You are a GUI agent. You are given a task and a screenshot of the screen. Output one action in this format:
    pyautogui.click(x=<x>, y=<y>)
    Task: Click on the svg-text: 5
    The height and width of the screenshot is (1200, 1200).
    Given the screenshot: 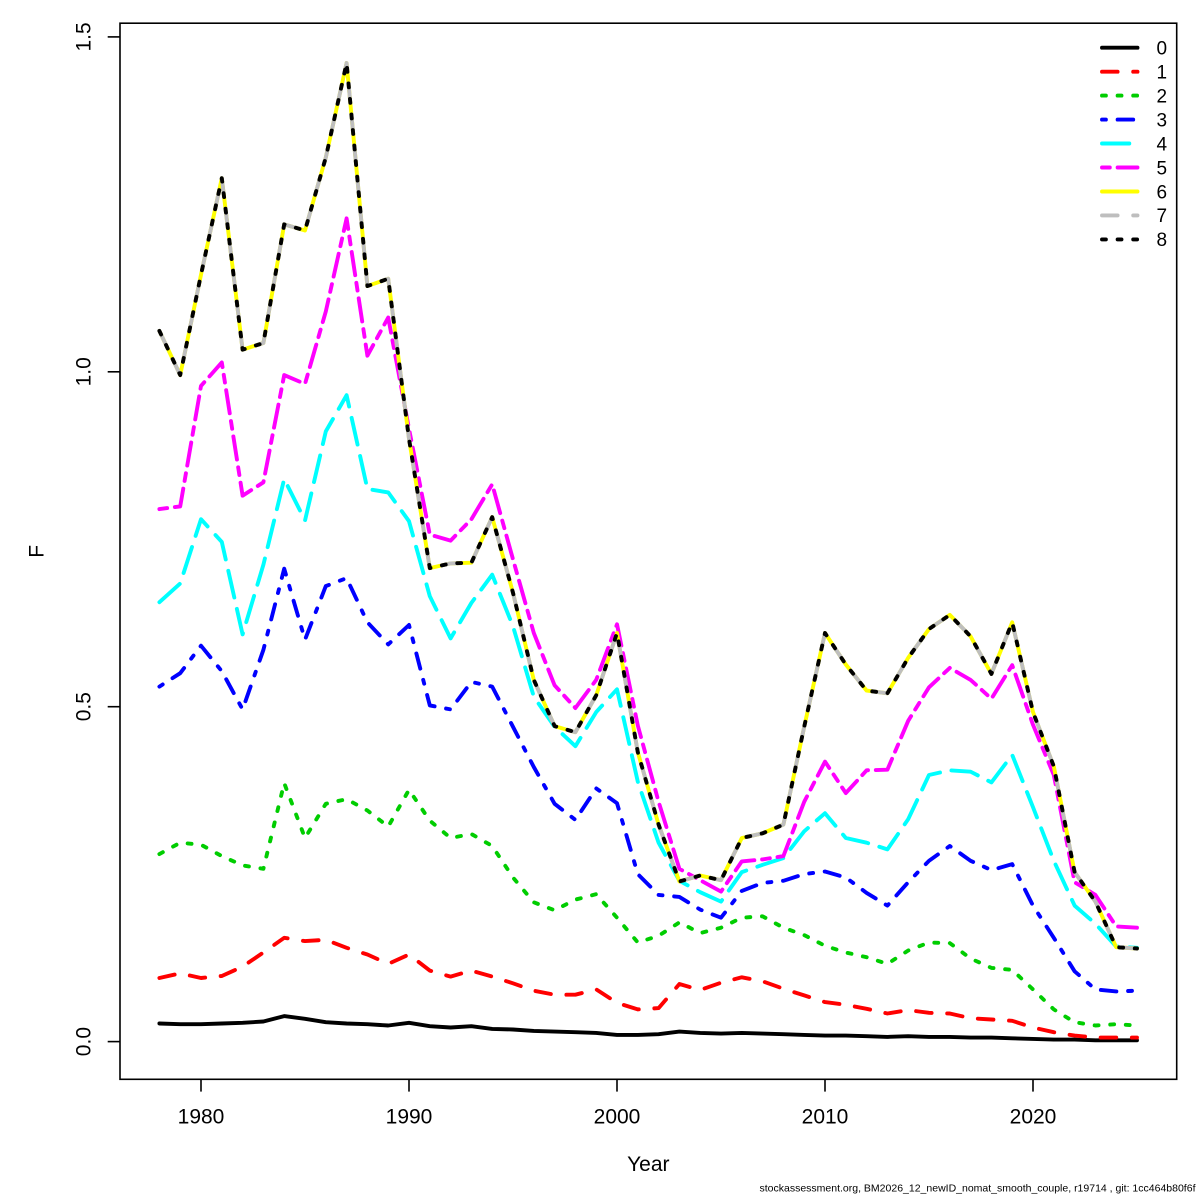 What is the action you would take?
    pyautogui.click(x=1162, y=168)
    